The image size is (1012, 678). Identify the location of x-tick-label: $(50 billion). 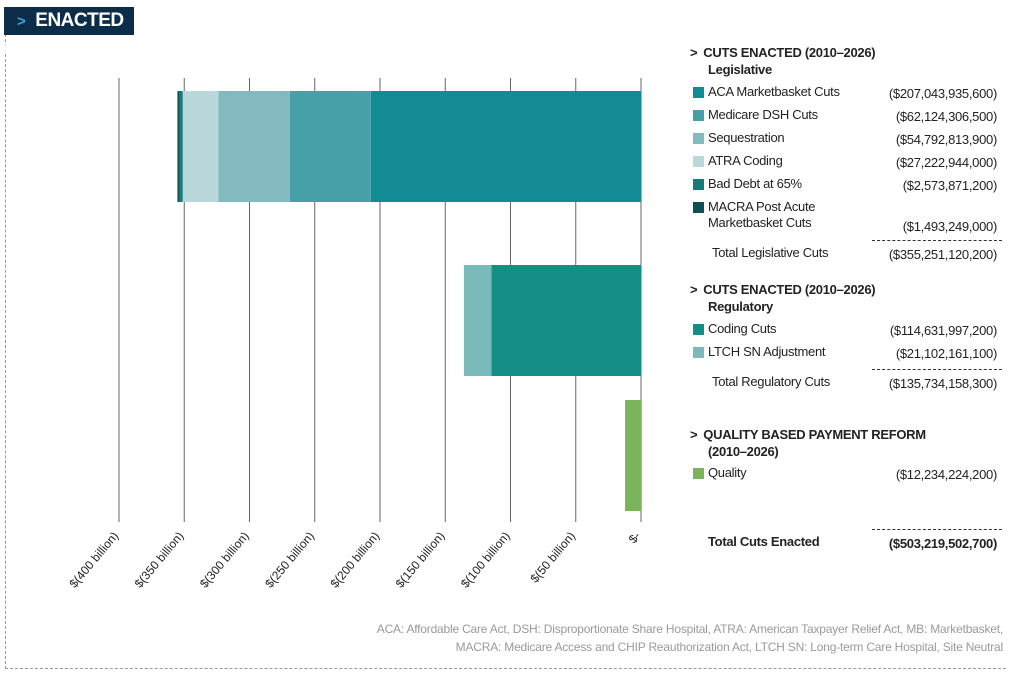
(552, 557).